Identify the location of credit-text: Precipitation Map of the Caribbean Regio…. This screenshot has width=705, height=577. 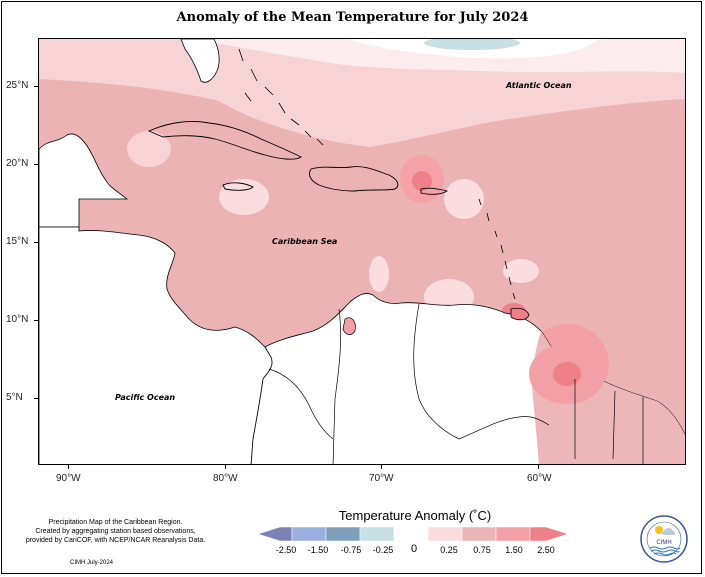
(115, 531).